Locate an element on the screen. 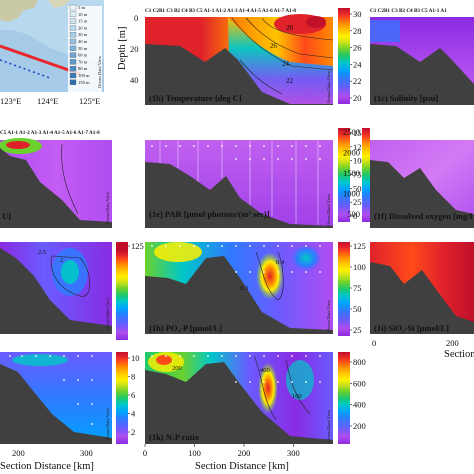 This screenshot has height=474, width=474. panel-1b-title: (1b) Temperature [deg C] is located at coordinates (195, 98).